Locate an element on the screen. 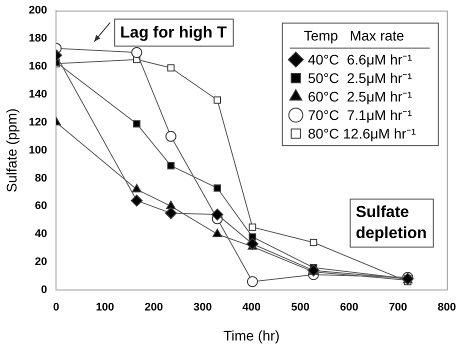  legend-label: 70°C 7.1μM hr⁻¹ is located at coordinates (360, 114).